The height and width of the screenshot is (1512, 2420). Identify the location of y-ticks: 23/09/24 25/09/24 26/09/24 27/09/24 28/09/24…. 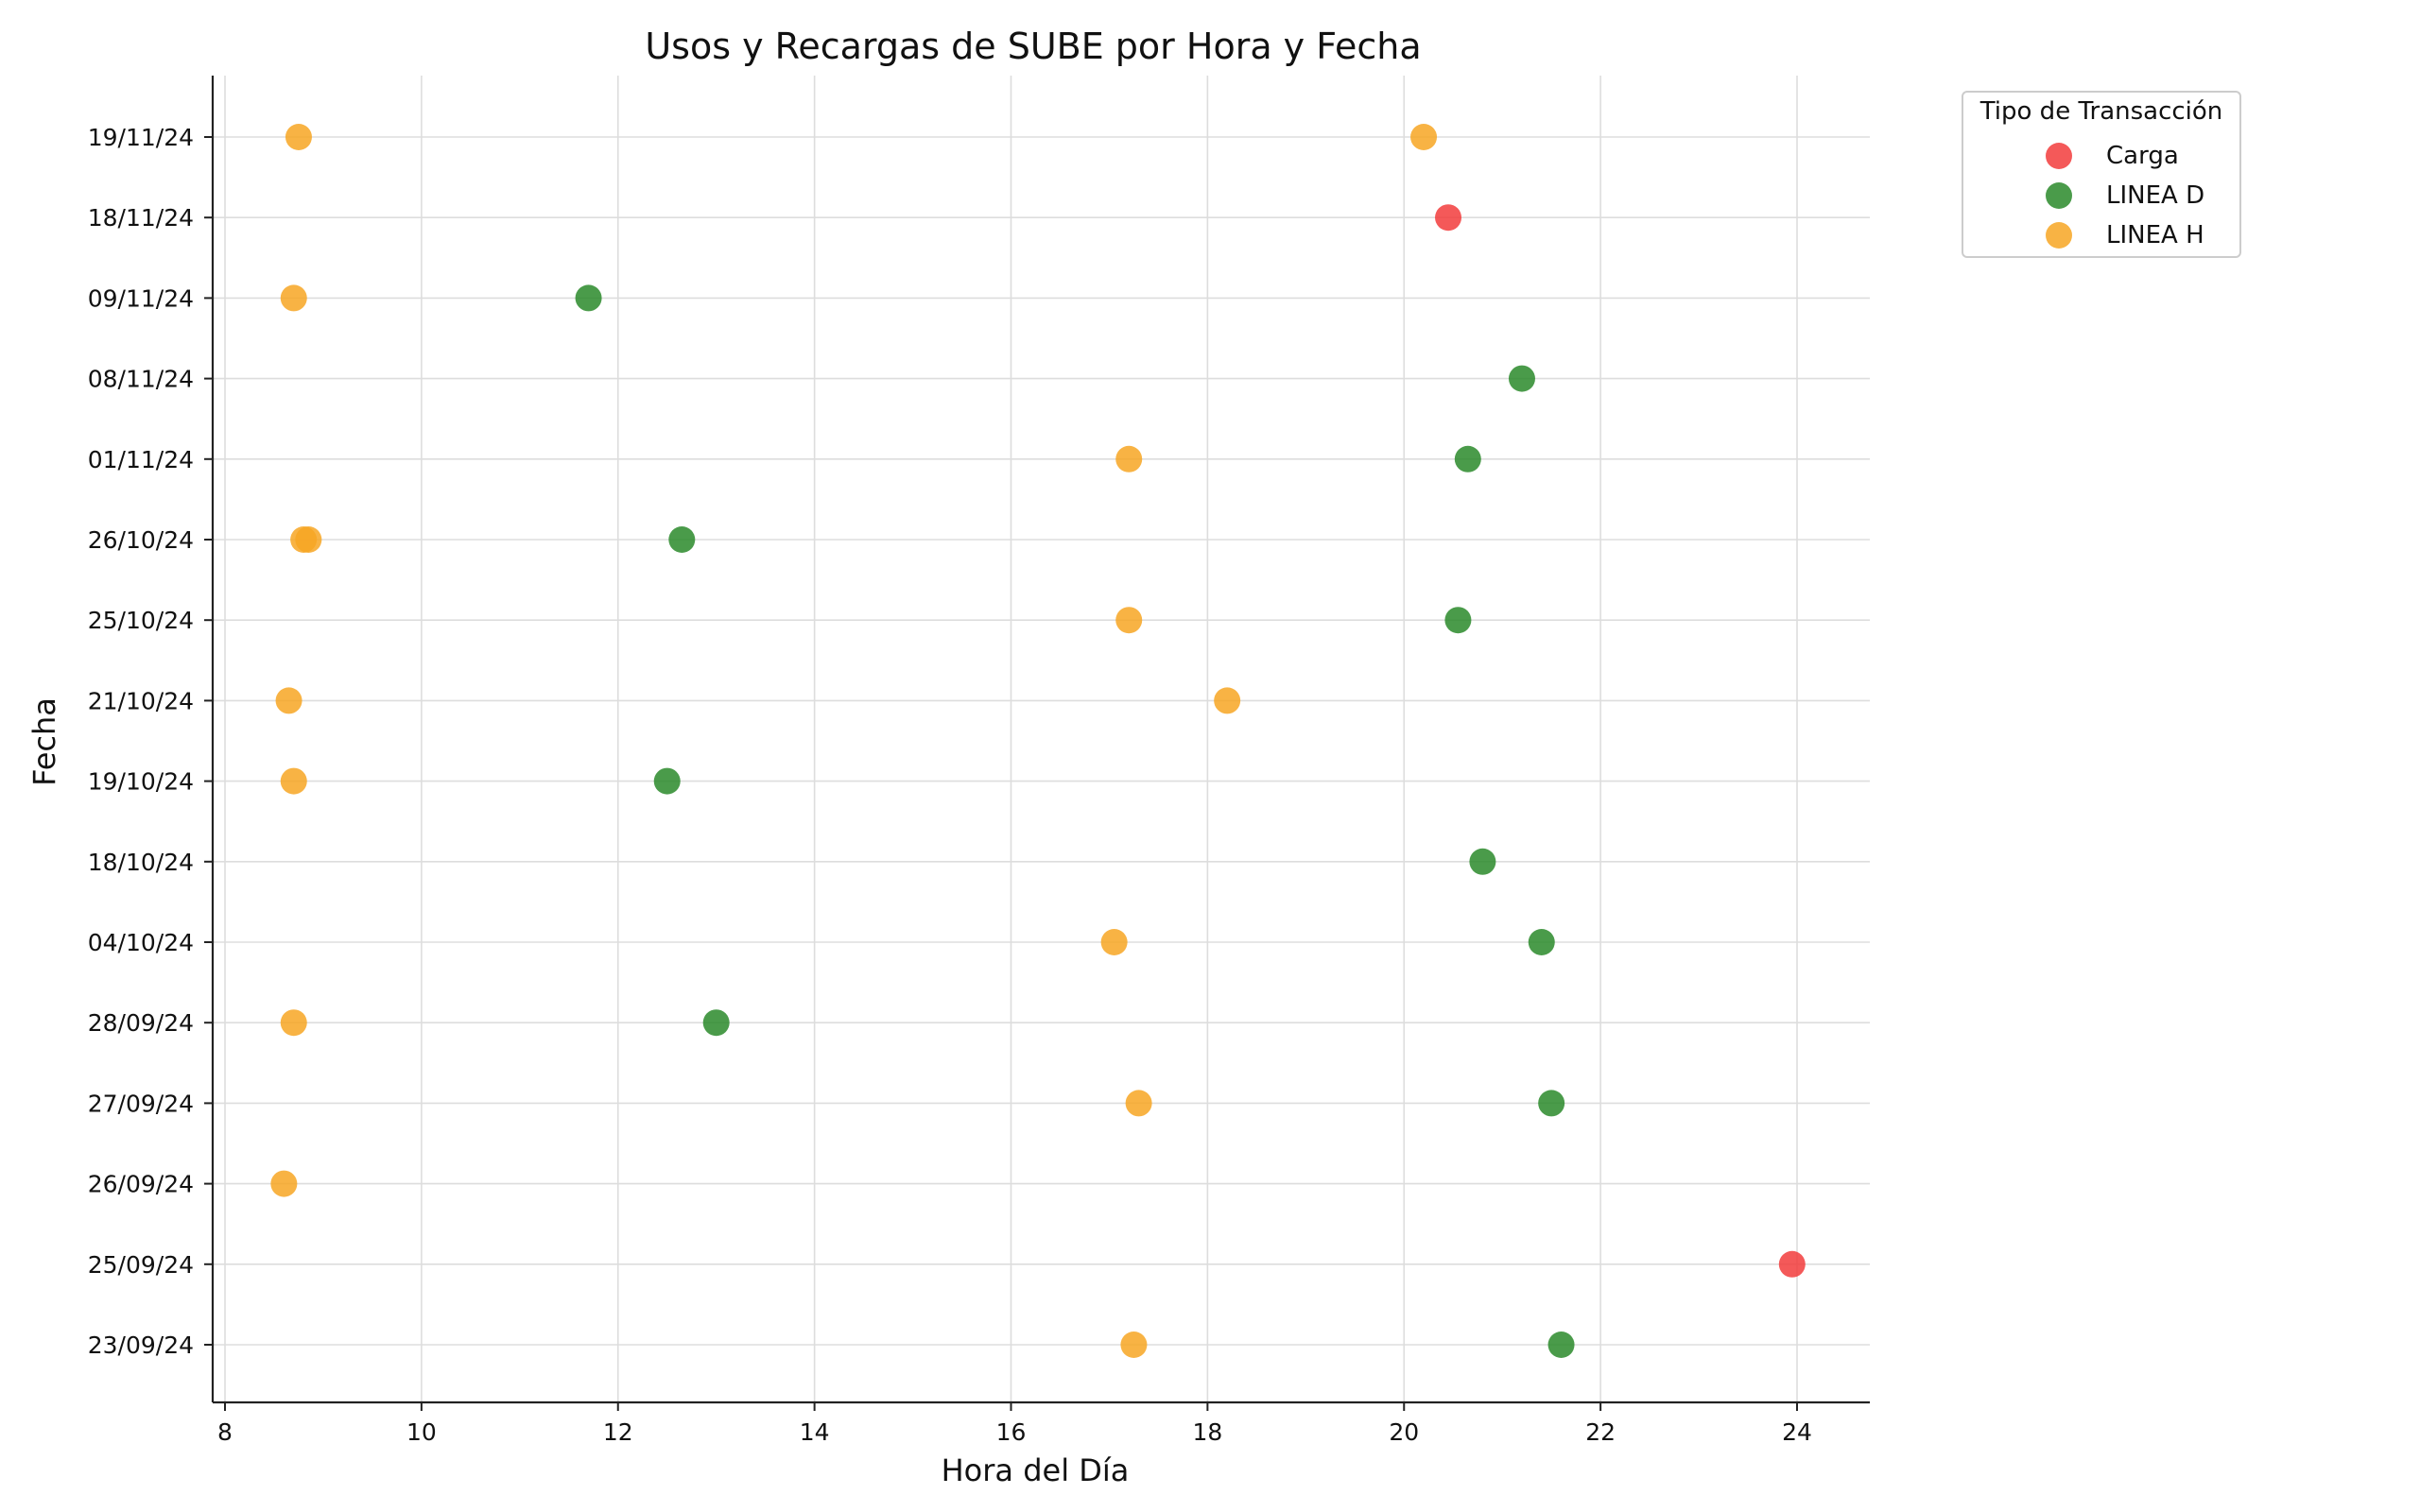
(150, 741).